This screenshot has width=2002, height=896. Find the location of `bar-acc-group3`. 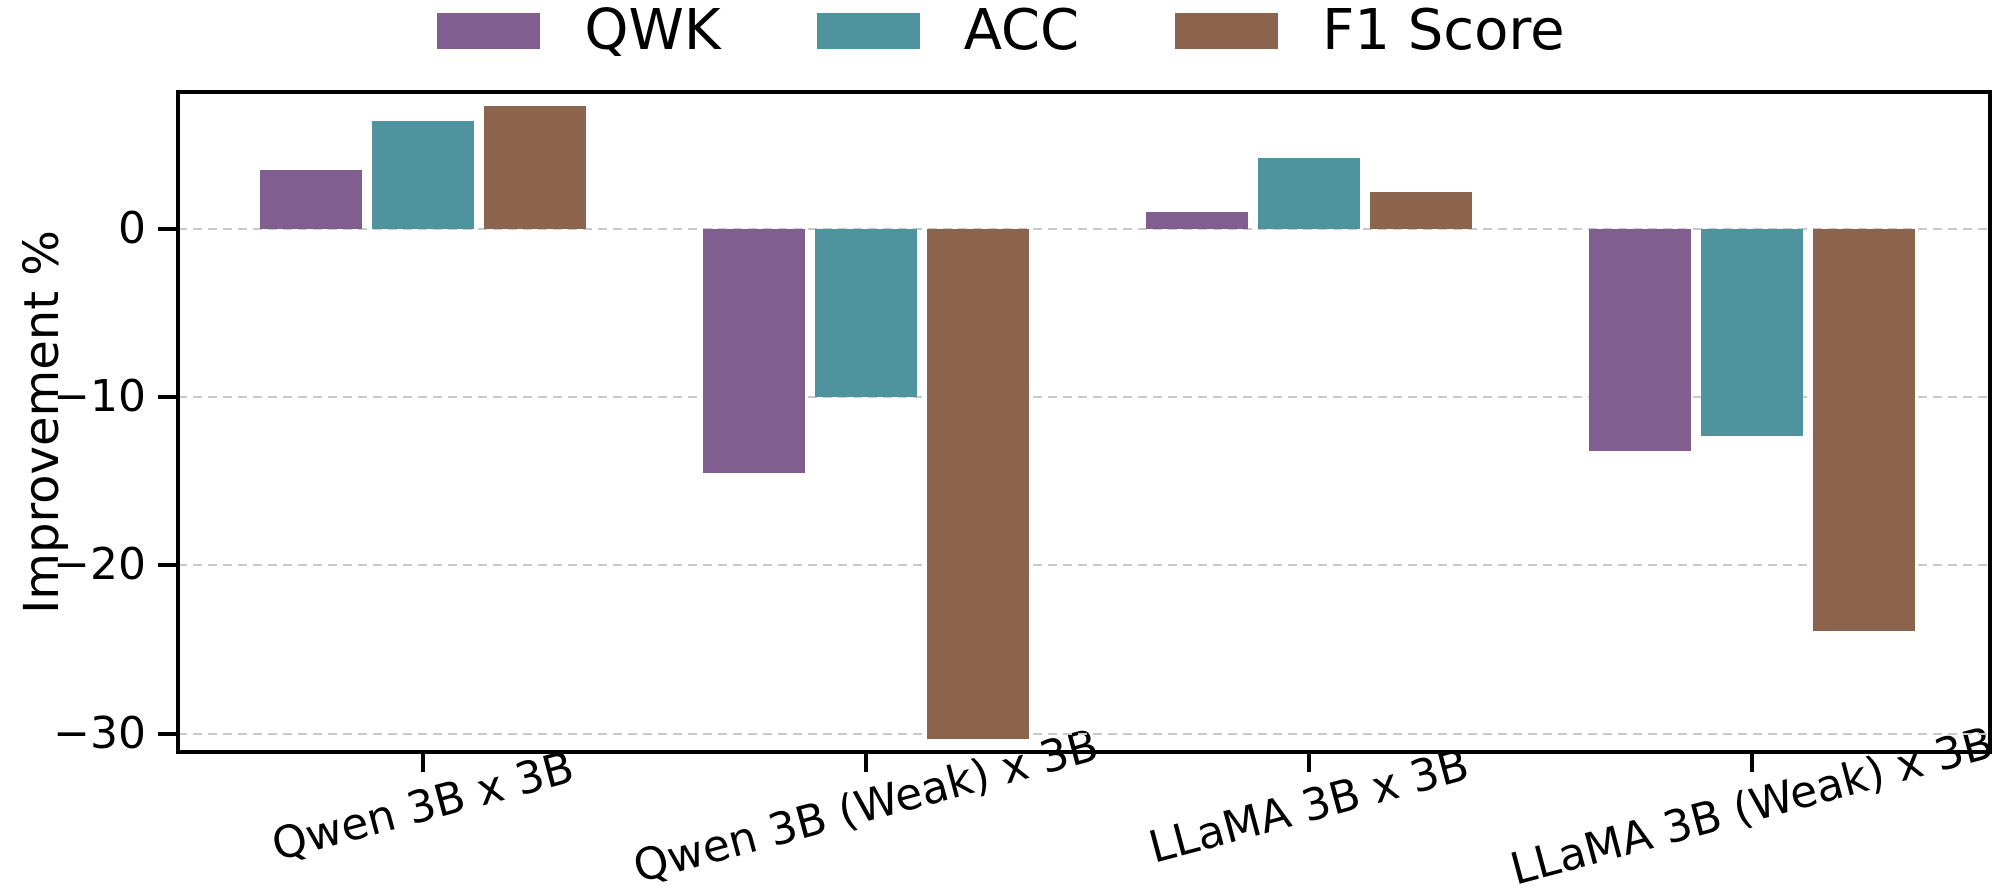

bar-acc-group3 is located at coordinates (1309, 194).